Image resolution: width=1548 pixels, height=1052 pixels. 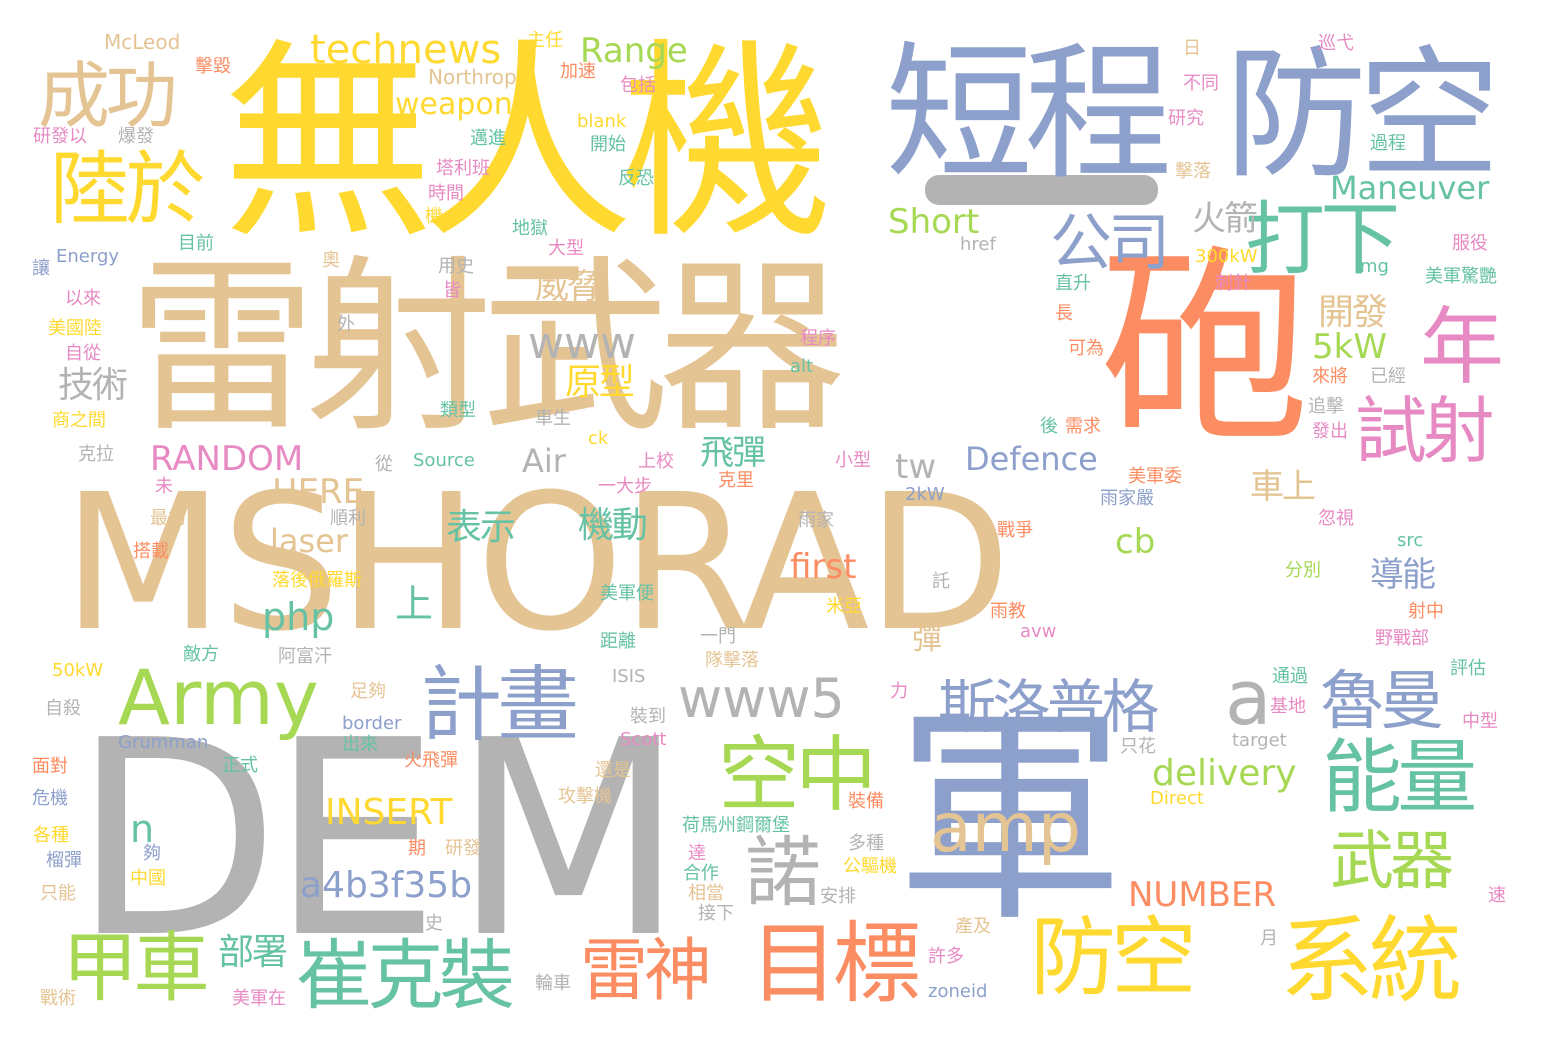 What do you see at coordinates (472, 77) in the screenshot?
I see `word-northrop: Northrop` at bounding box center [472, 77].